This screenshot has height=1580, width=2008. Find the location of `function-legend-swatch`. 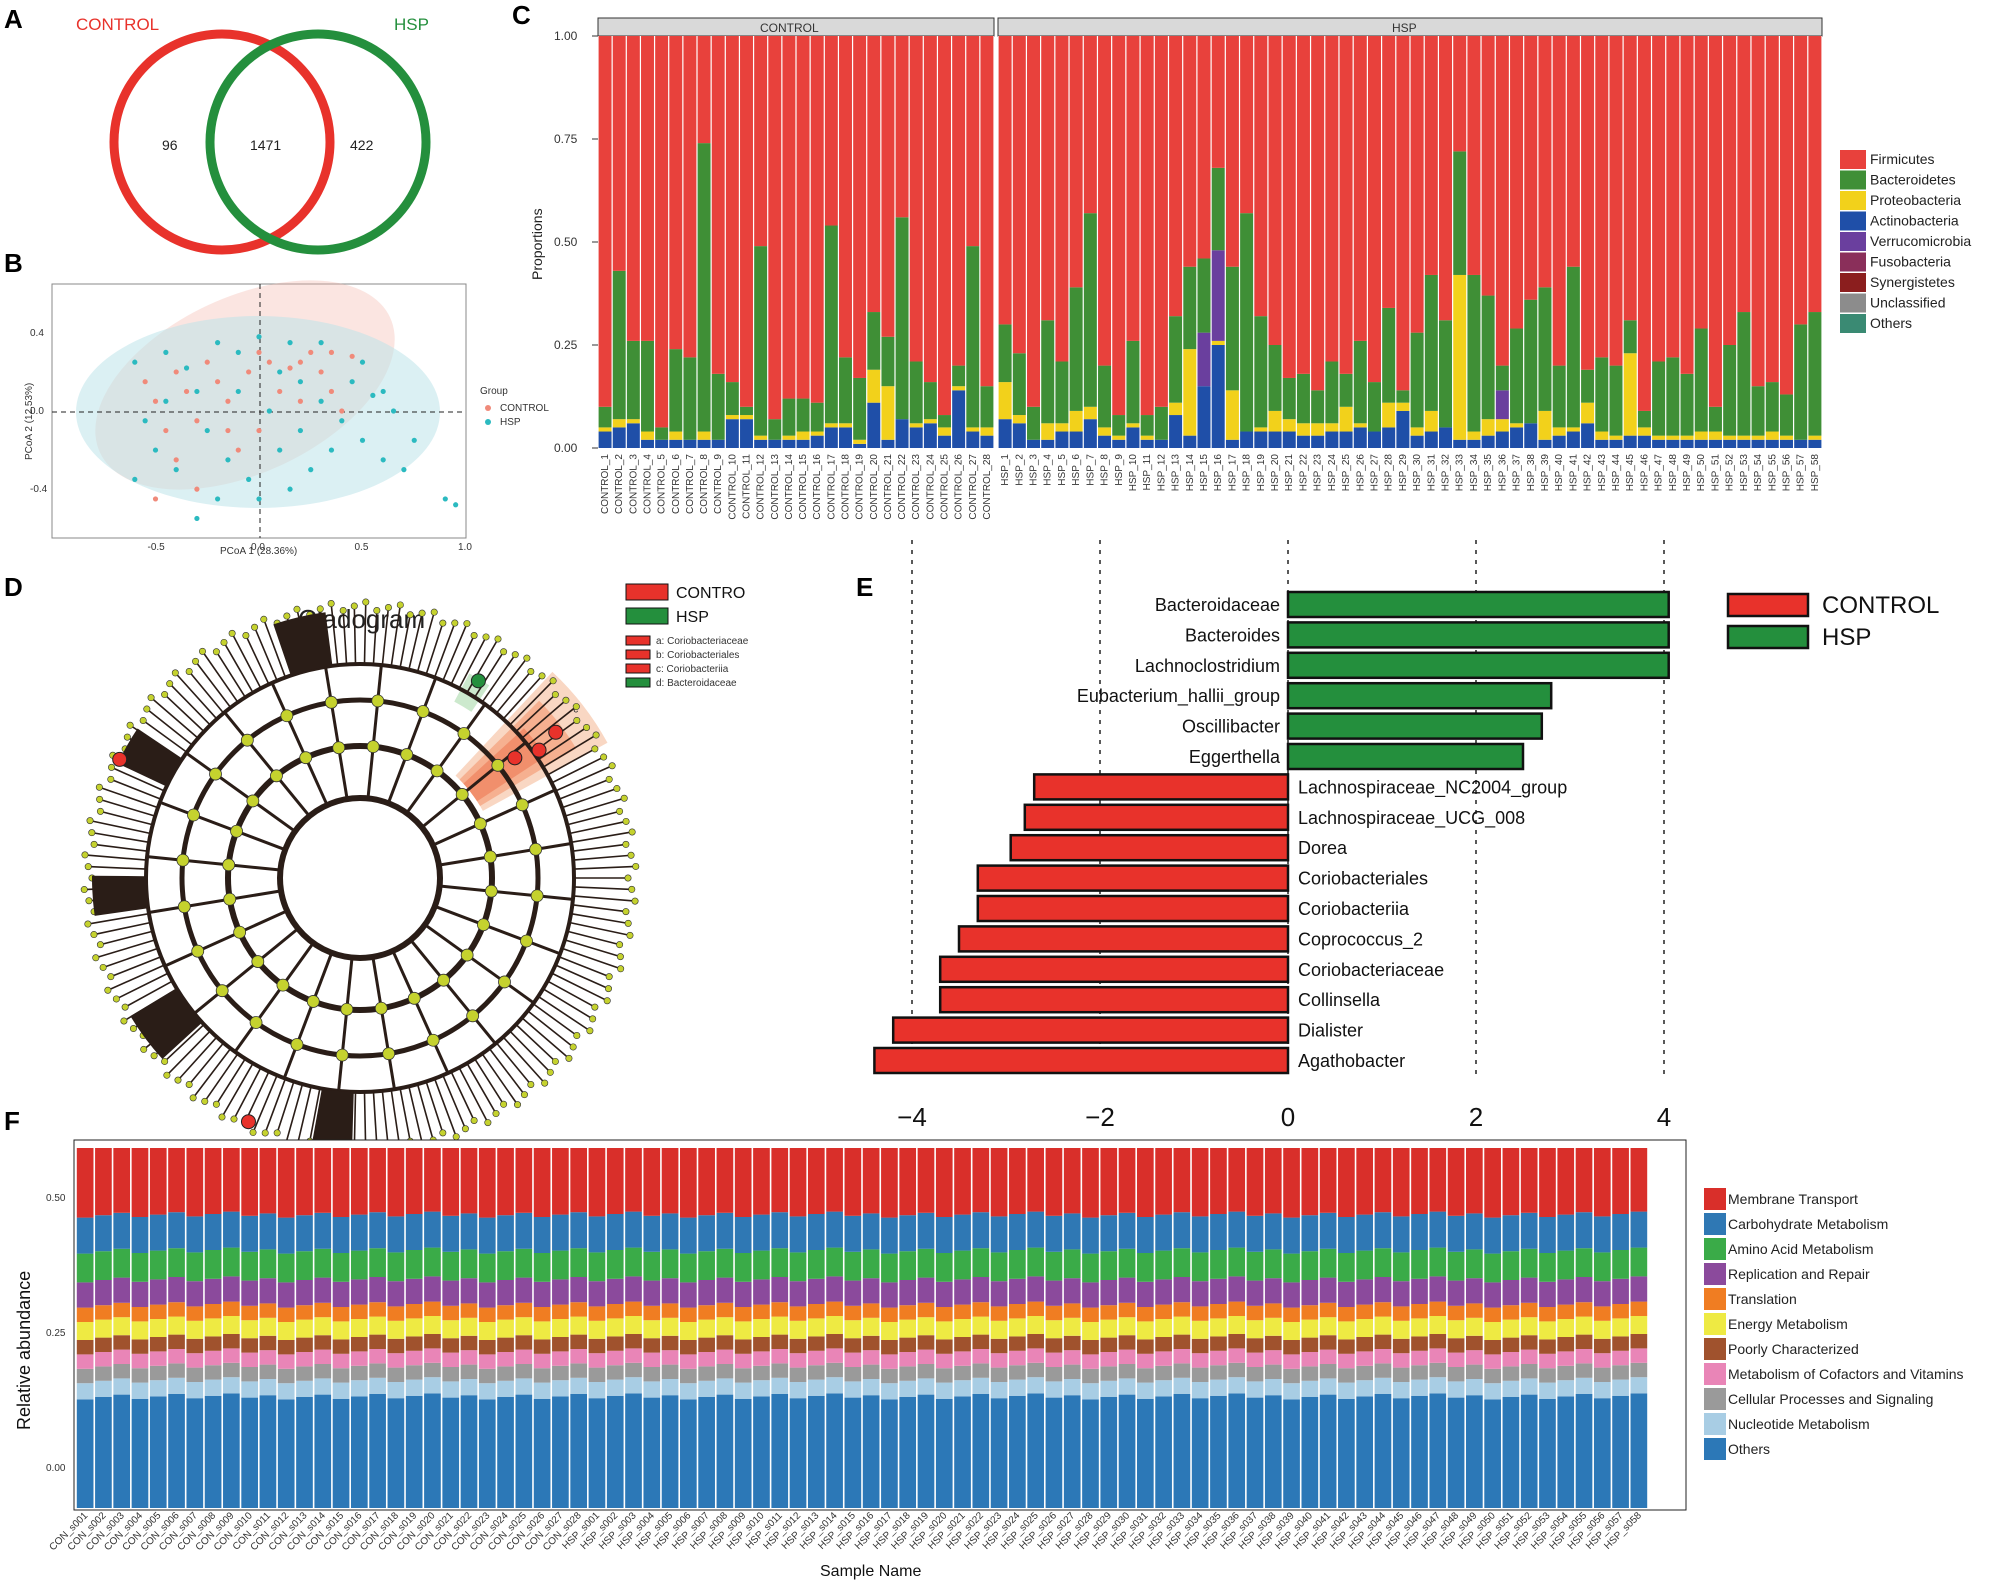

function-legend-swatch is located at coordinates (1715, 1374).